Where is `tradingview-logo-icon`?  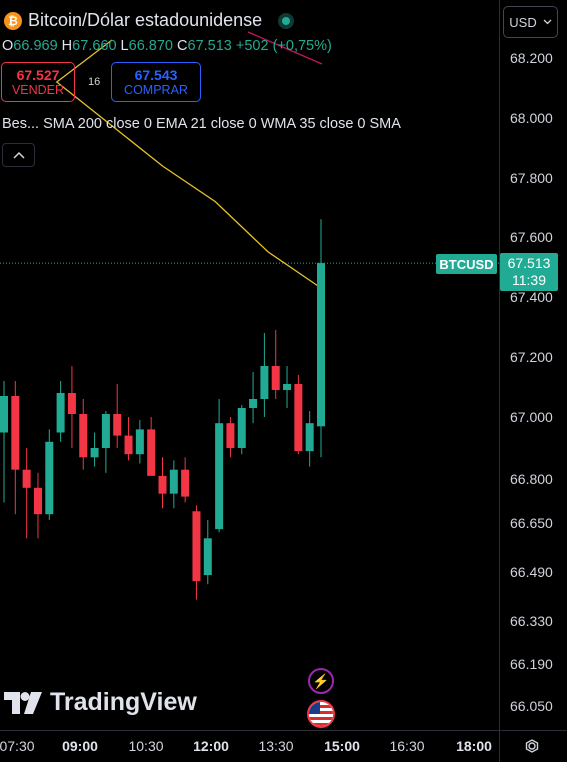 tradingview-logo-icon is located at coordinates (23, 702).